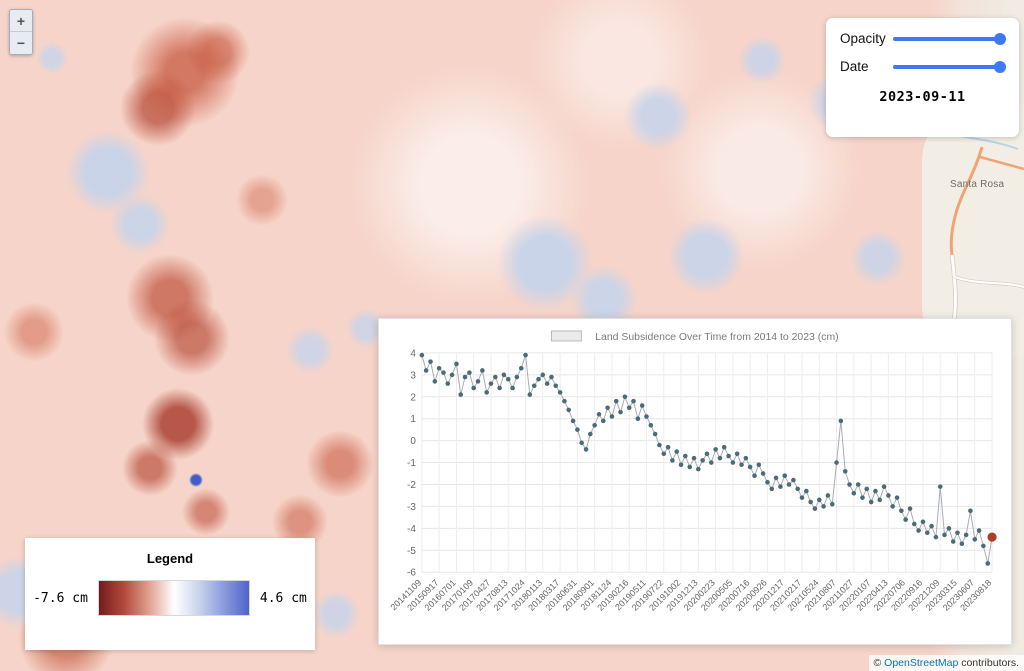 The width and height of the screenshot is (1024, 671). What do you see at coordinates (989, 282) in the screenshot?
I see `road-minor` at bounding box center [989, 282].